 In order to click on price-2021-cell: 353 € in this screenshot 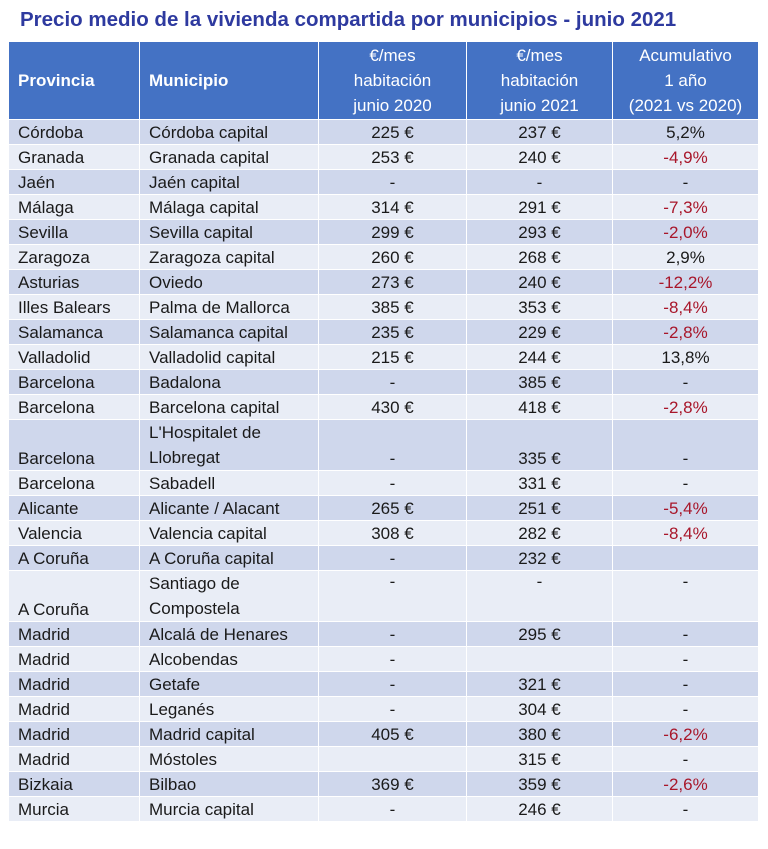, I will do `click(539, 307)`.